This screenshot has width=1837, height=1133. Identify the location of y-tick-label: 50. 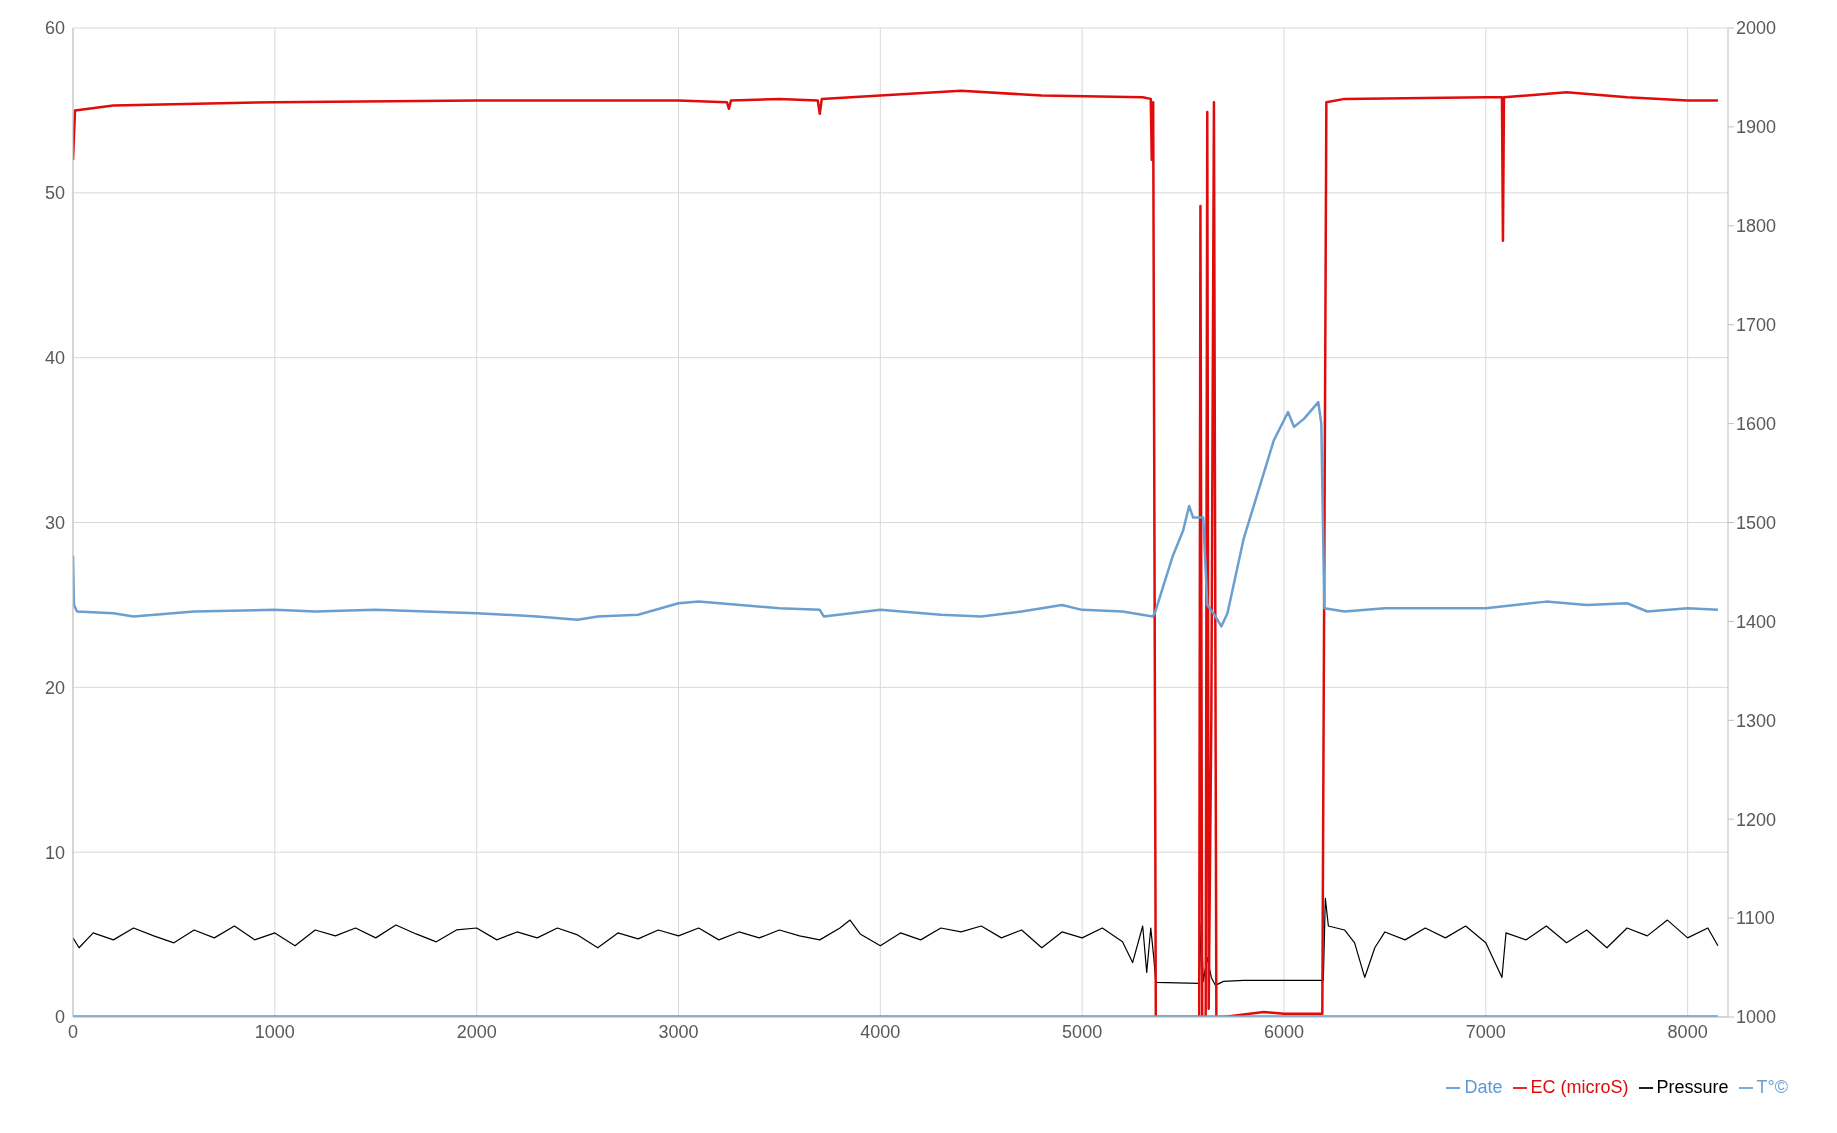
(54, 193).